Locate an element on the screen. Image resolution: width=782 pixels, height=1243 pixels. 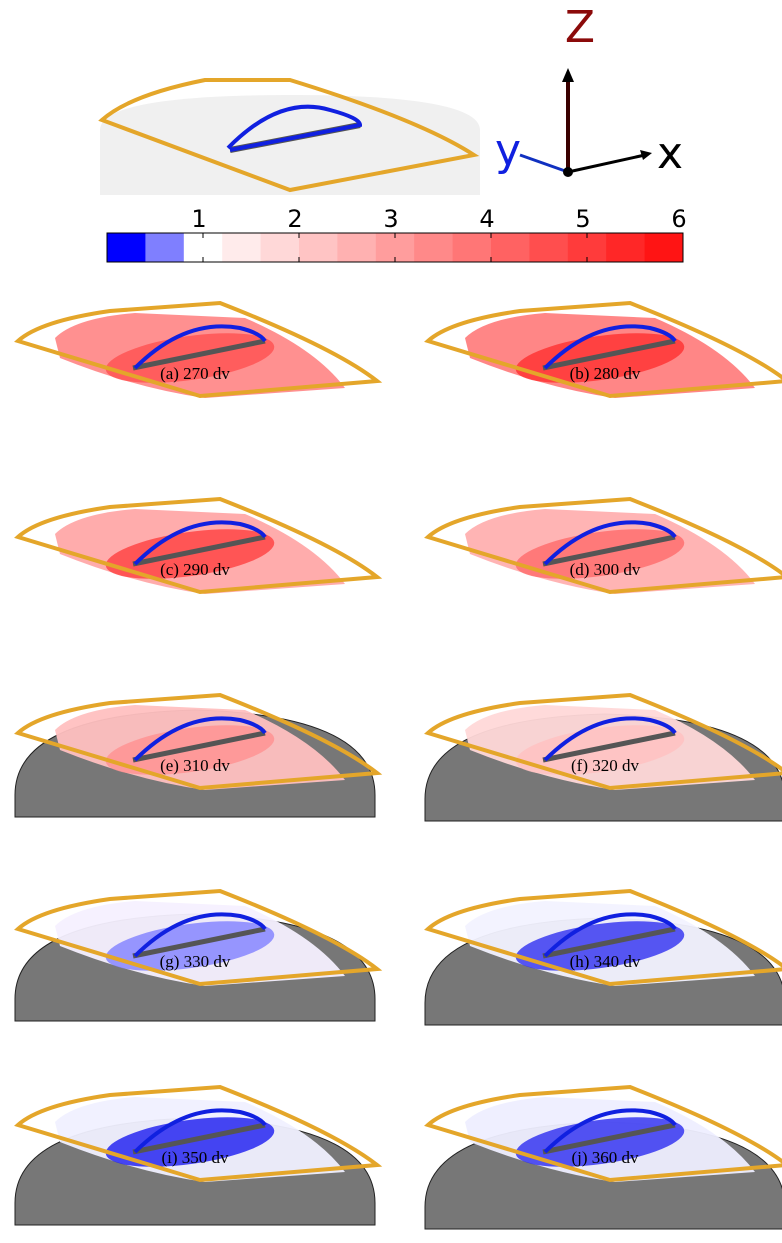
colorbar-tick-label: 6 is located at coordinates (678, 219).